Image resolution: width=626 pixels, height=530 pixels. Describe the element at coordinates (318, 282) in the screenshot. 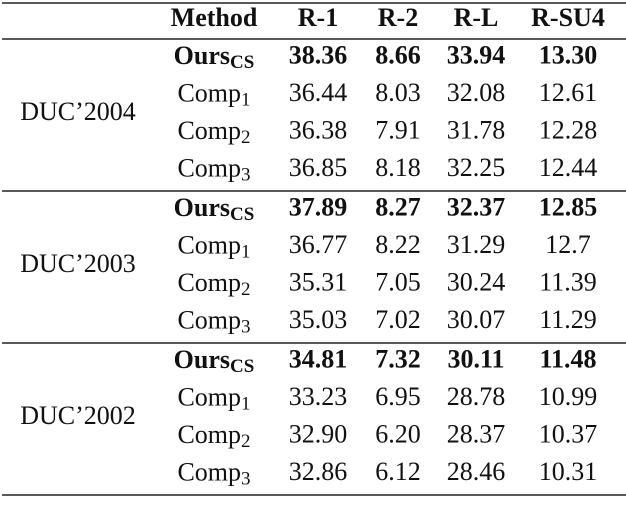

I see `score-cell: 35.31` at that location.